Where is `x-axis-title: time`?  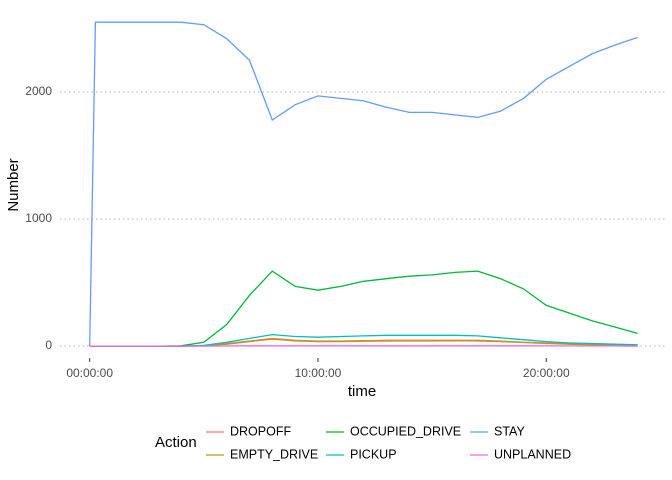
x-axis-title: time is located at coordinates (362, 391).